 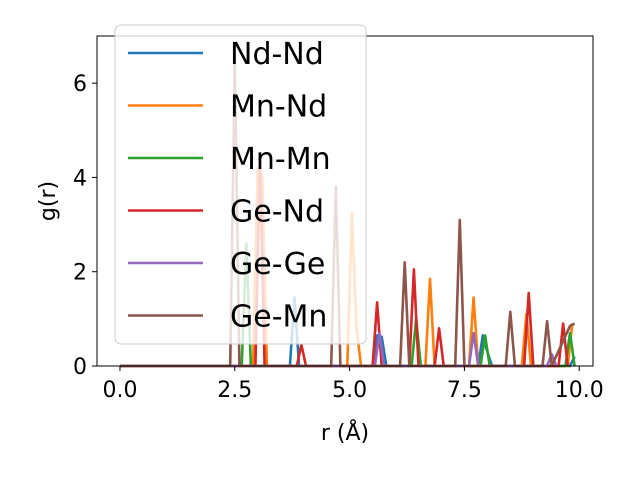 I want to click on y-tick-label: 6, so click(x=80, y=84).